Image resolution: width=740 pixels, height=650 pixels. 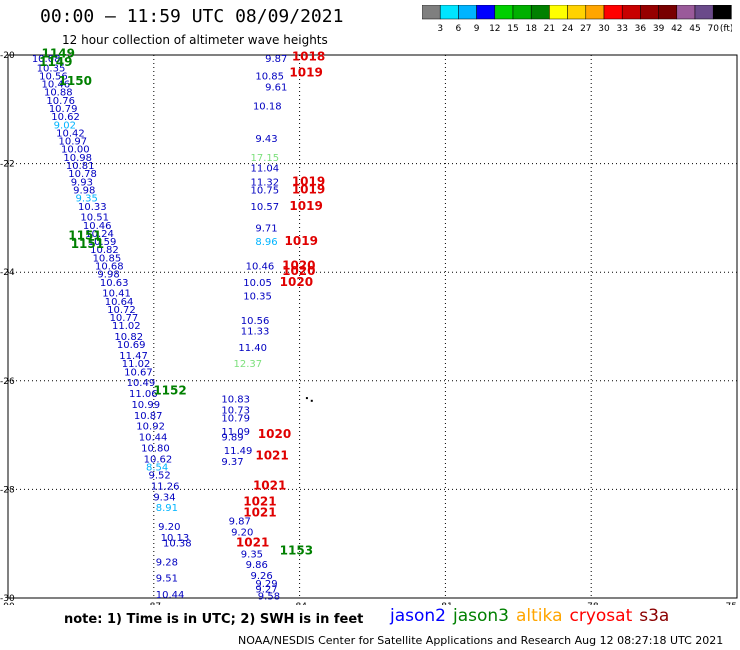 What do you see at coordinates (252, 348) in the screenshot?
I see `wave-height-label: 11.40` at bounding box center [252, 348].